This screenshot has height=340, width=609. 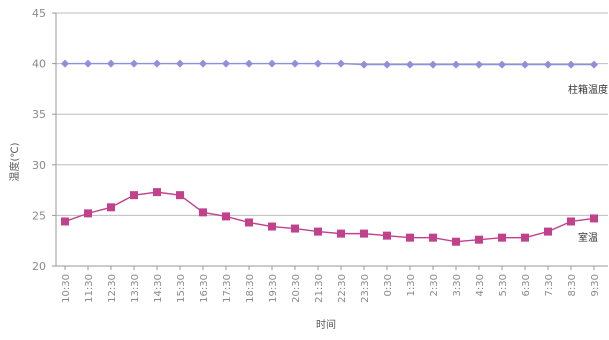 What do you see at coordinates (14, 161) in the screenshot?
I see `y-axis-title: 温度(℃)` at bounding box center [14, 161].